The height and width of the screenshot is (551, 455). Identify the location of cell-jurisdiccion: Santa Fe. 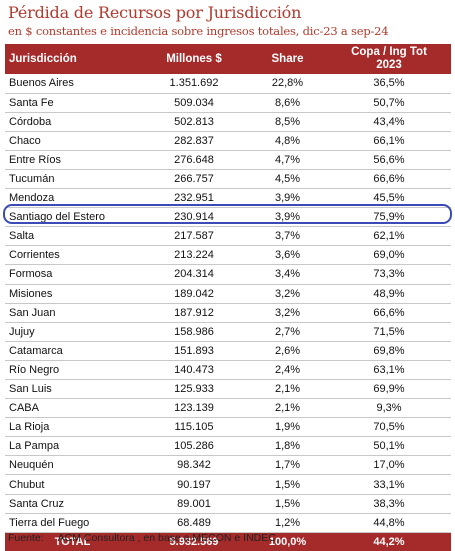
(72, 103).